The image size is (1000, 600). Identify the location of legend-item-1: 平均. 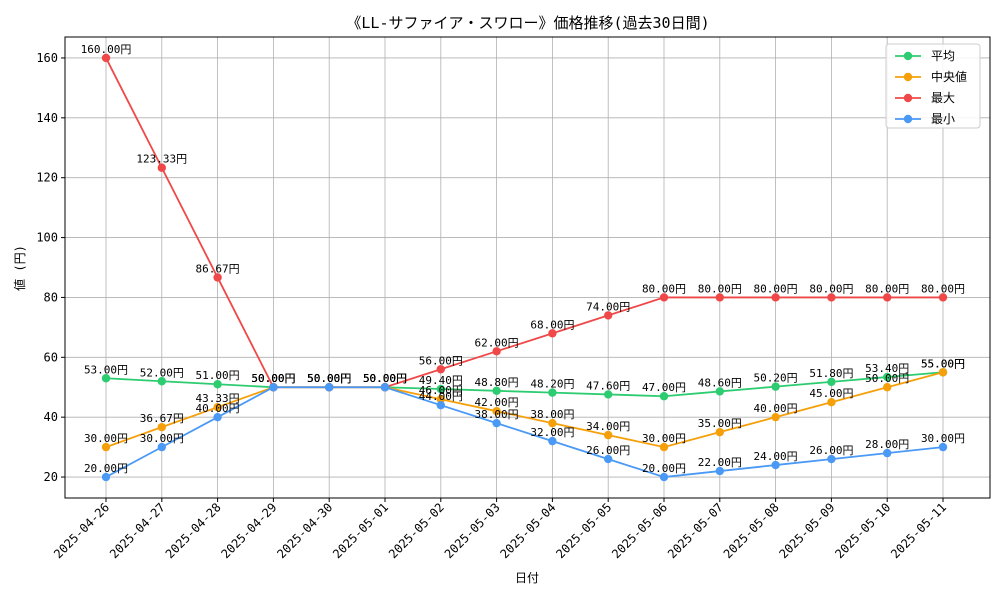
(925, 56).